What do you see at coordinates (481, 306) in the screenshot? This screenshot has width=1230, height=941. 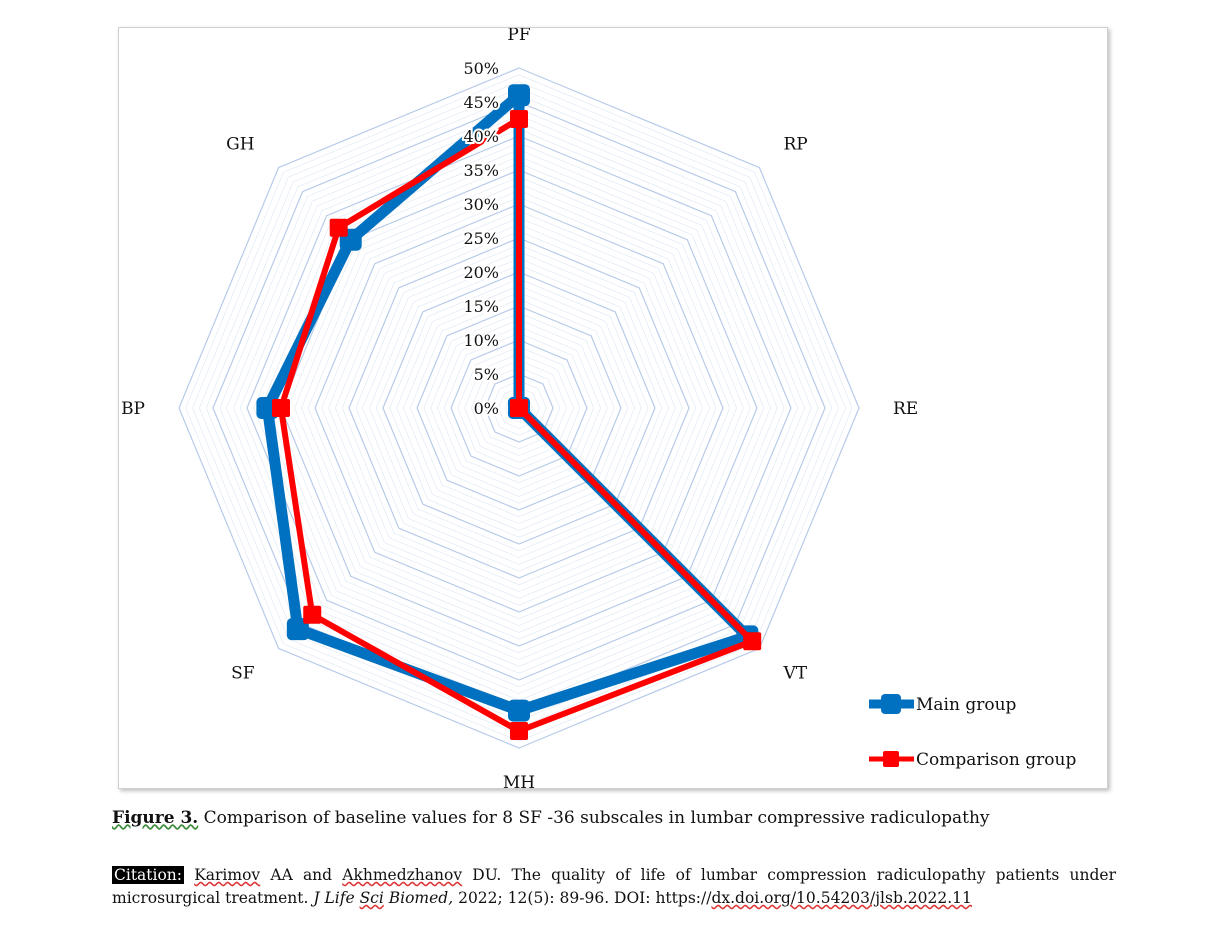 I see `tick-label: 15%` at bounding box center [481, 306].